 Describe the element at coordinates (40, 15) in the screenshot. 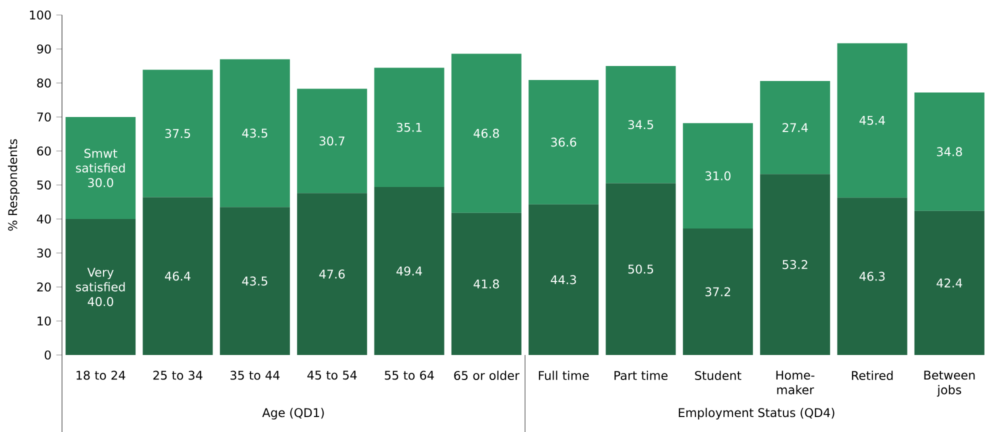

I see `y-tick-label: 100` at that location.